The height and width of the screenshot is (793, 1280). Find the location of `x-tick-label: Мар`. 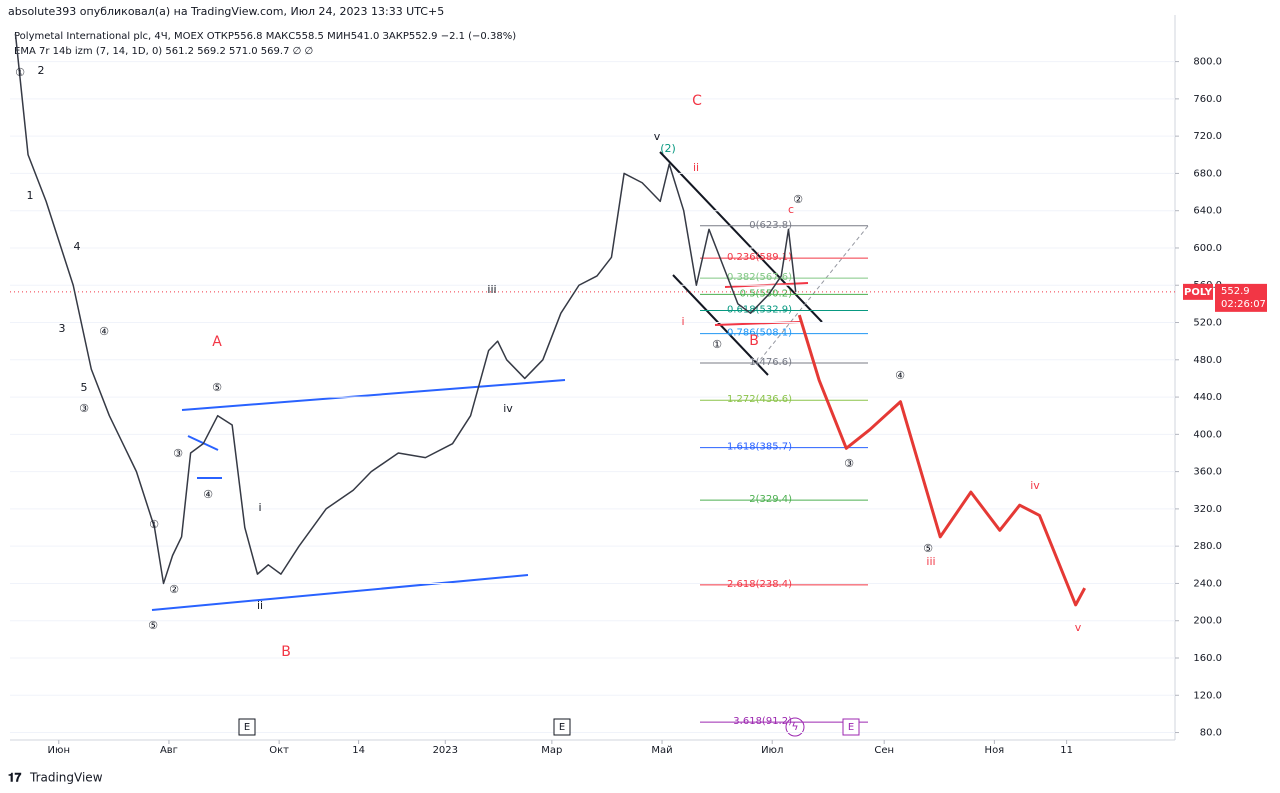

x-tick-label: Мар is located at coordinates (551, 750).